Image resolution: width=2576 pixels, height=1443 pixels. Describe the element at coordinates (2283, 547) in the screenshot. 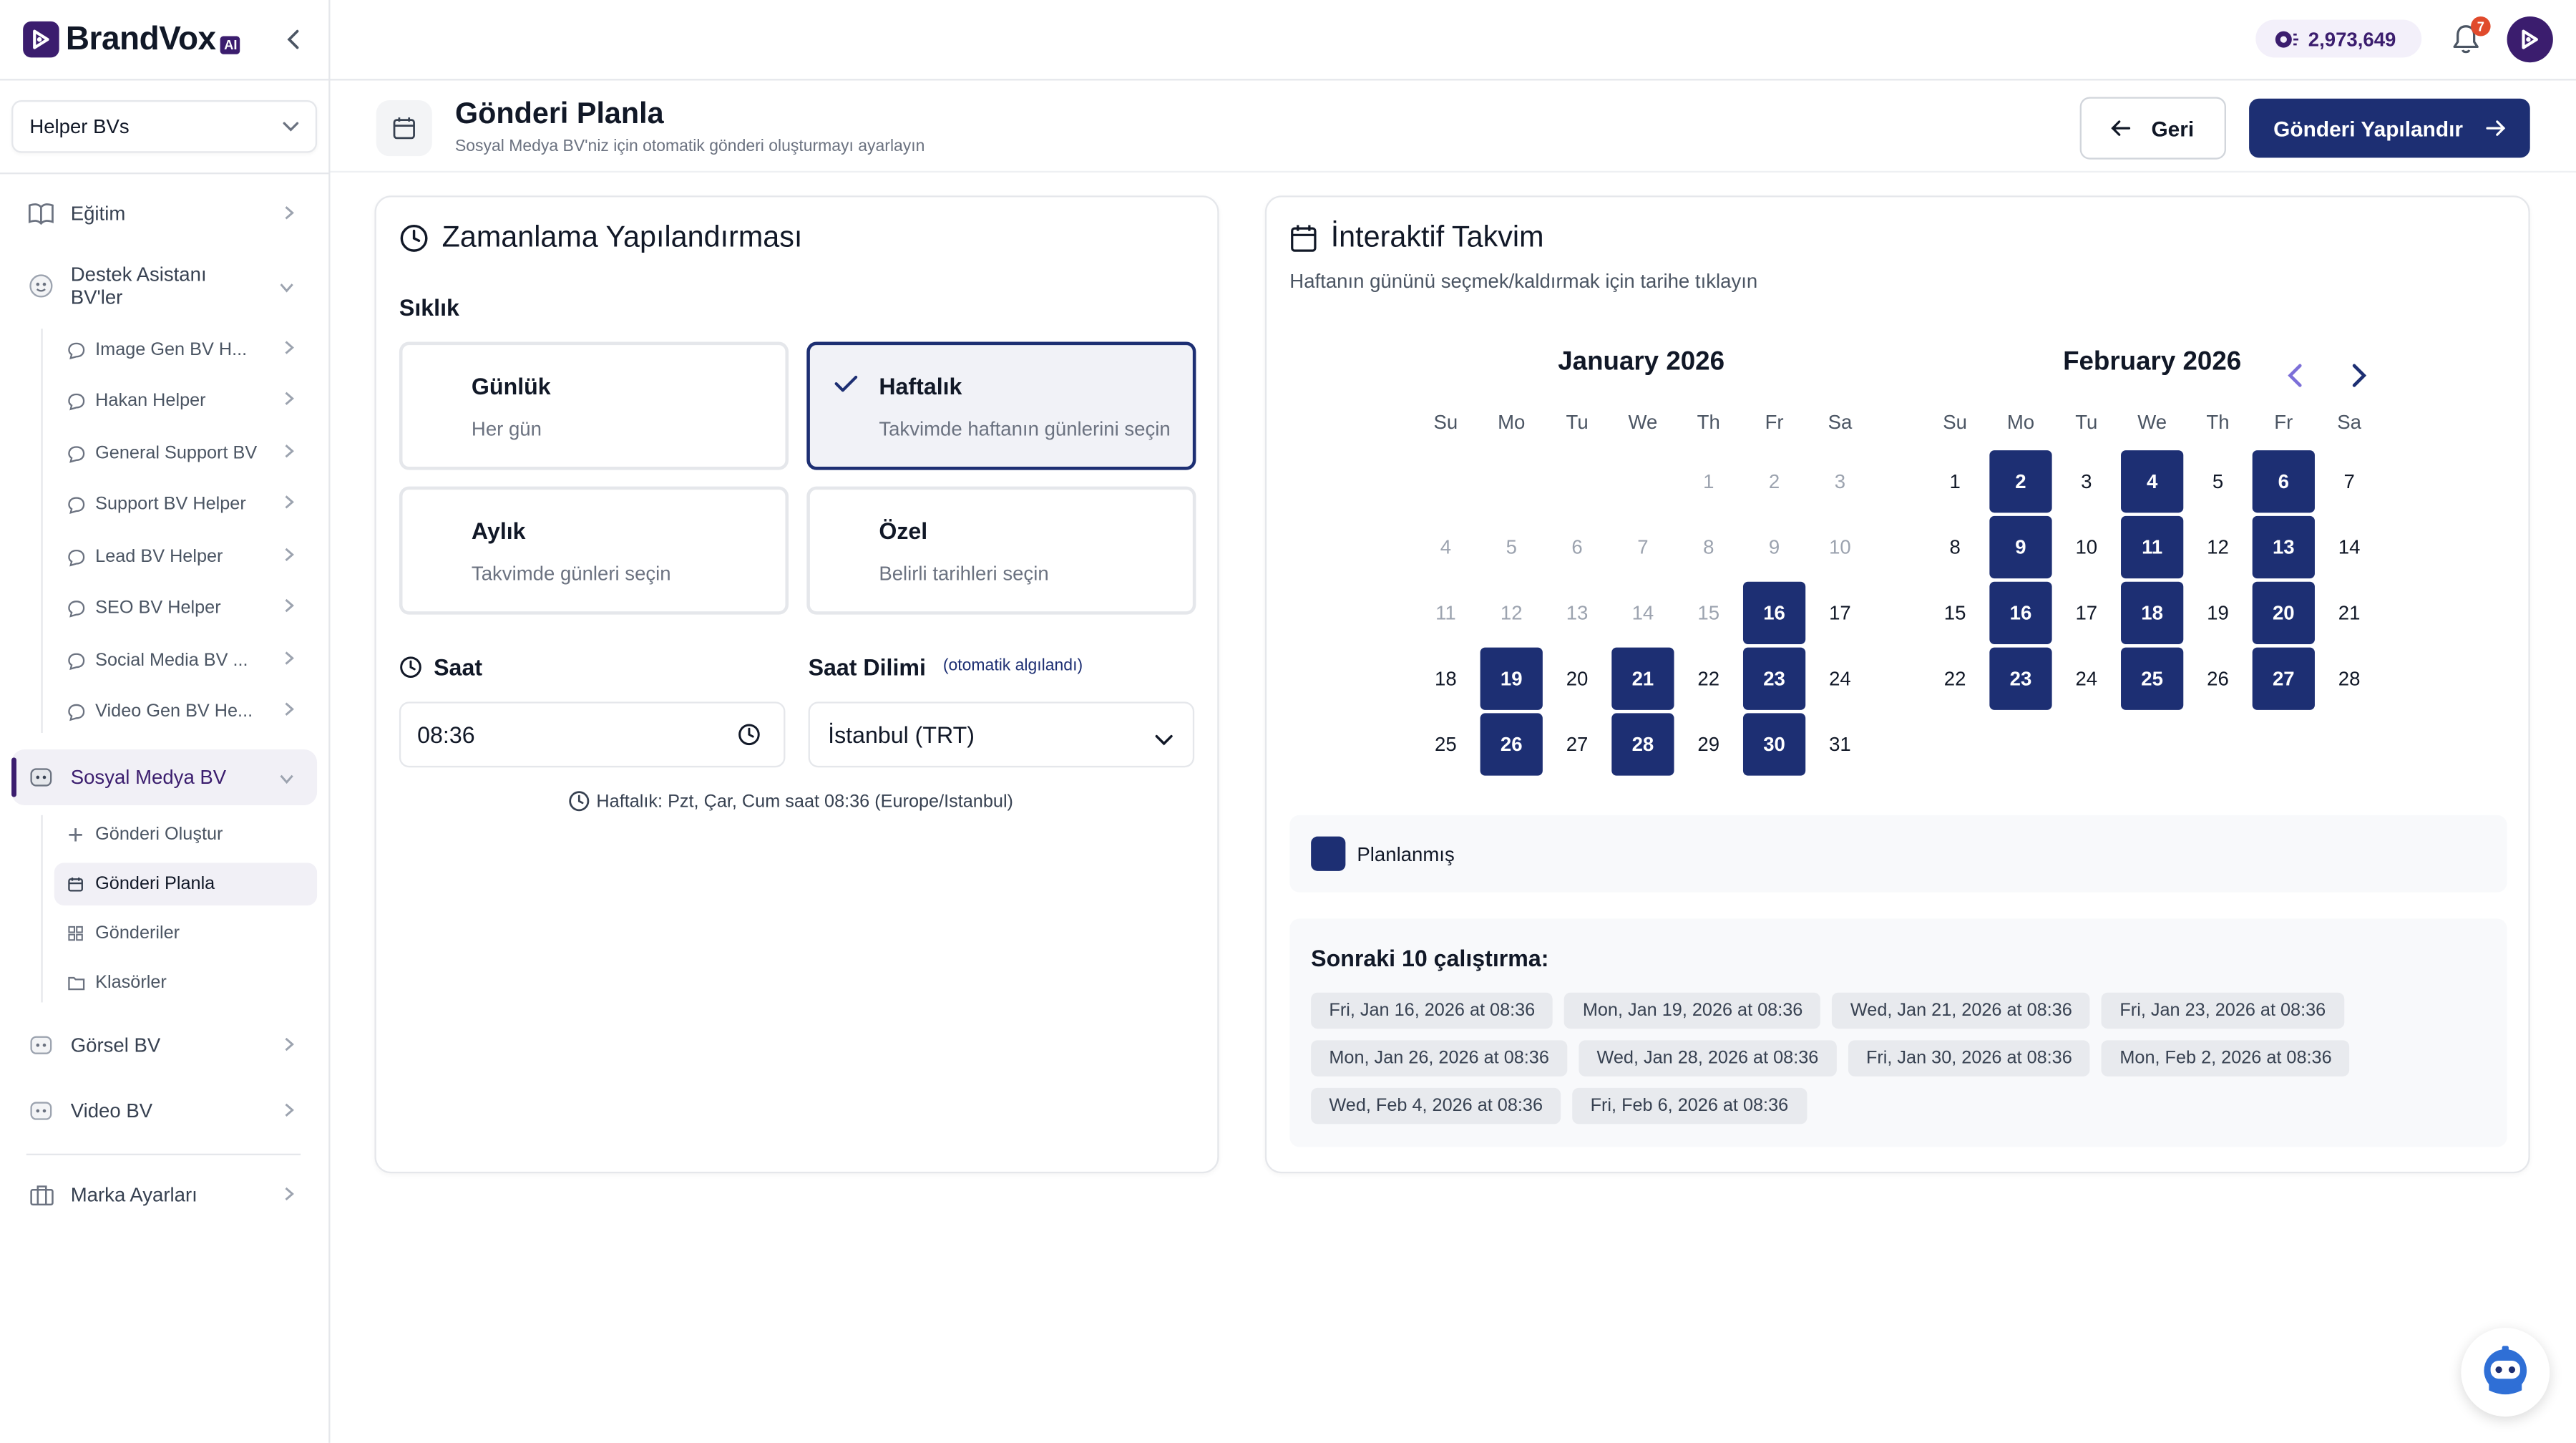

I see `calendar-day-scheduled: 13` at that location.